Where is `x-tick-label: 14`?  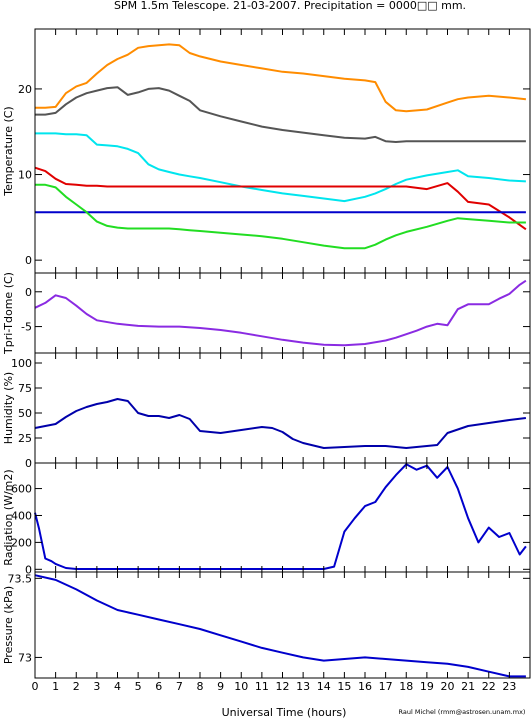
x-tick-label: 14 is located at coordinates (324, 686).